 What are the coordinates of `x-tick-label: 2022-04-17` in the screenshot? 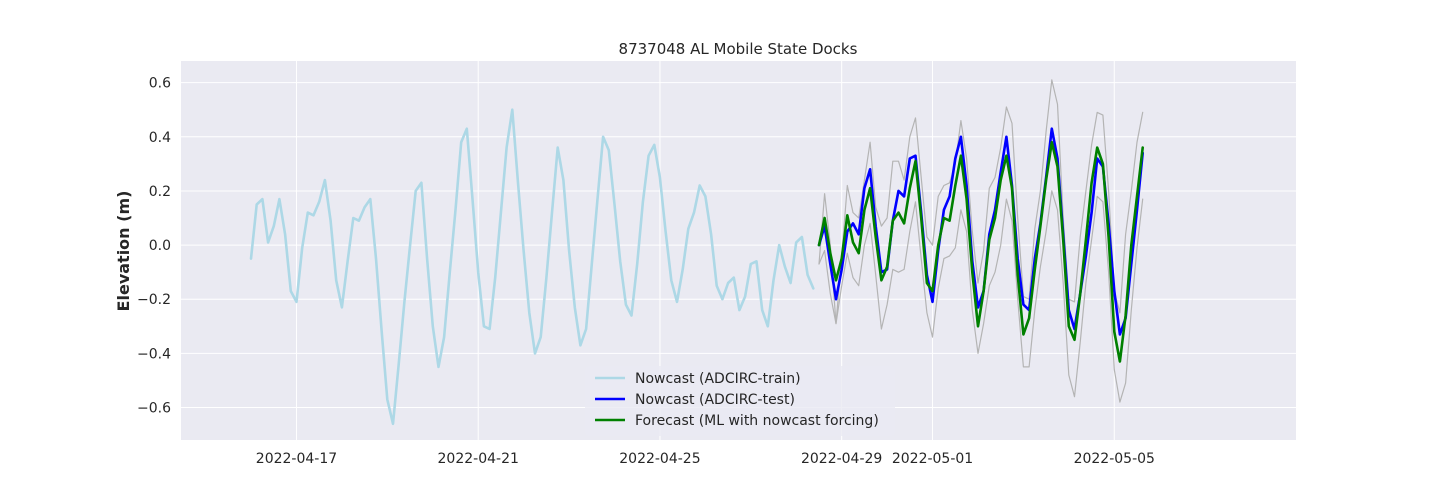 It's located at (296, 459).